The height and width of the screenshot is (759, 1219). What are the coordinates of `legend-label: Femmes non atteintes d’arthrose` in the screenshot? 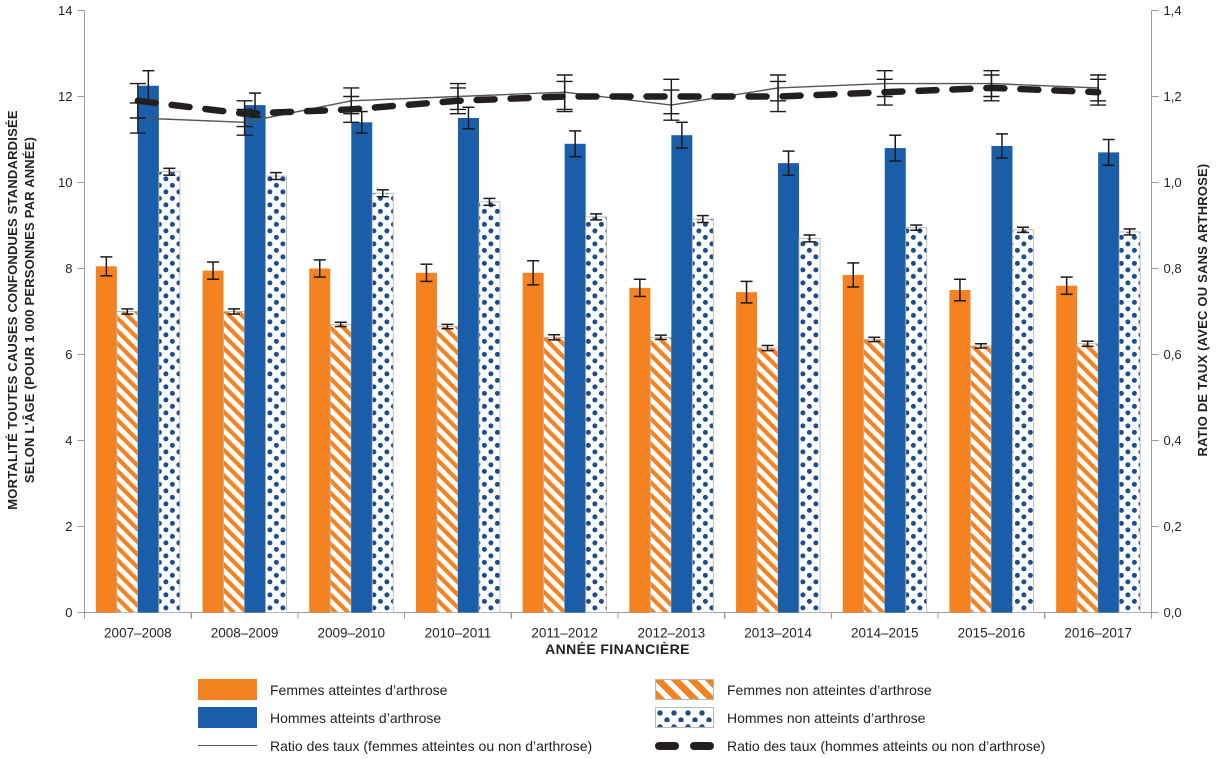 It's located at (829, 689).